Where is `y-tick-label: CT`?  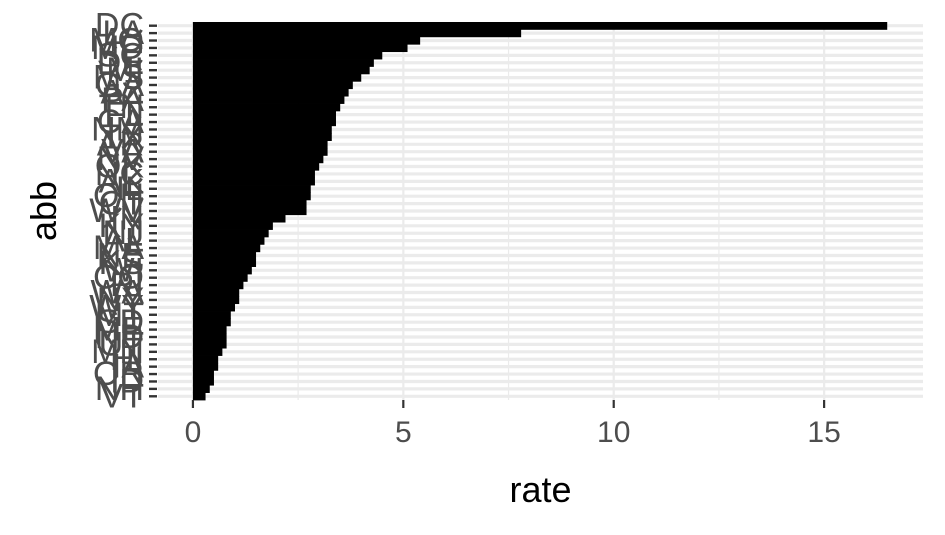
y-tick-label: CT is located at coordinates (121, 204).